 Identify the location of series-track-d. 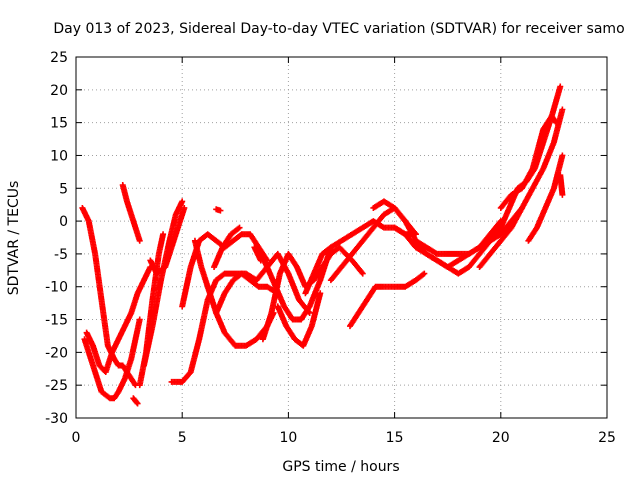
(131, 212).